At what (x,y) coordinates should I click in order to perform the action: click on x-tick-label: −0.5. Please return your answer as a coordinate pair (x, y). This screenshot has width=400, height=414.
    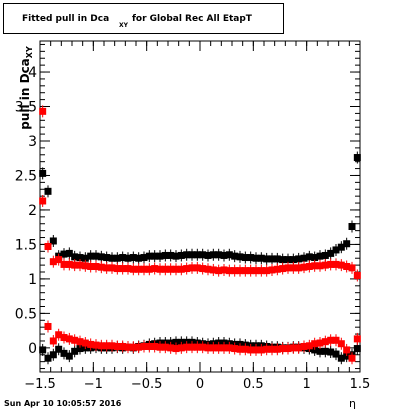
    Looking at the image, I should click on (147, 384).